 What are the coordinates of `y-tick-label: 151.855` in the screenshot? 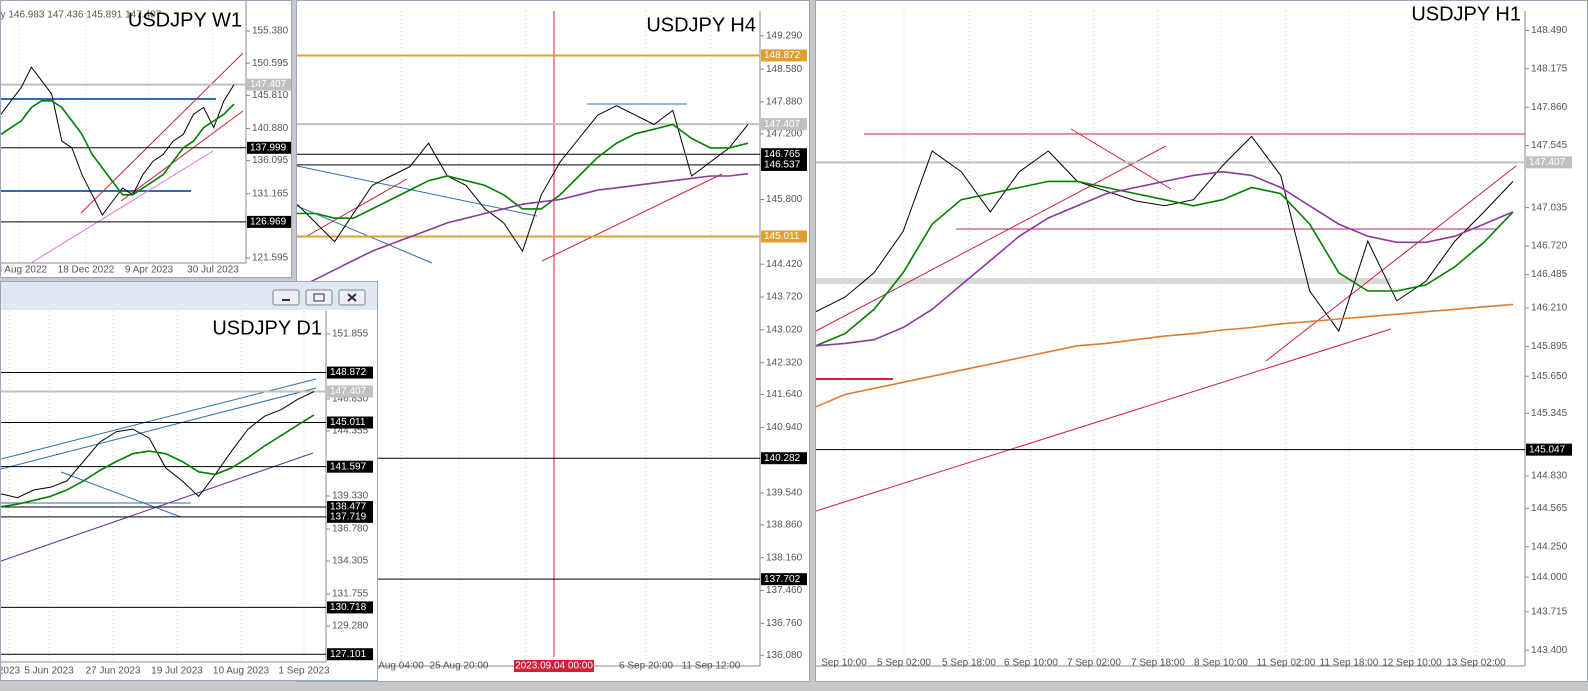 It's located at (350, 334).